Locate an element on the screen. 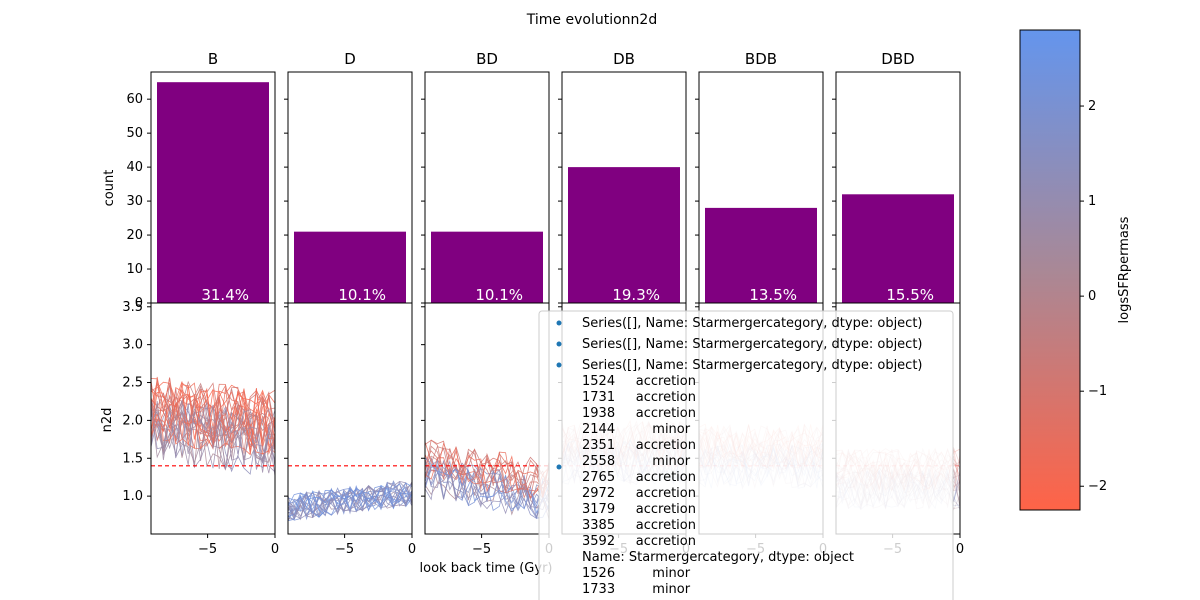 Image resolution: width=1200 pixels, height=600 pixels. legend-text: 2558 minor is located at coordinates (636, 461).